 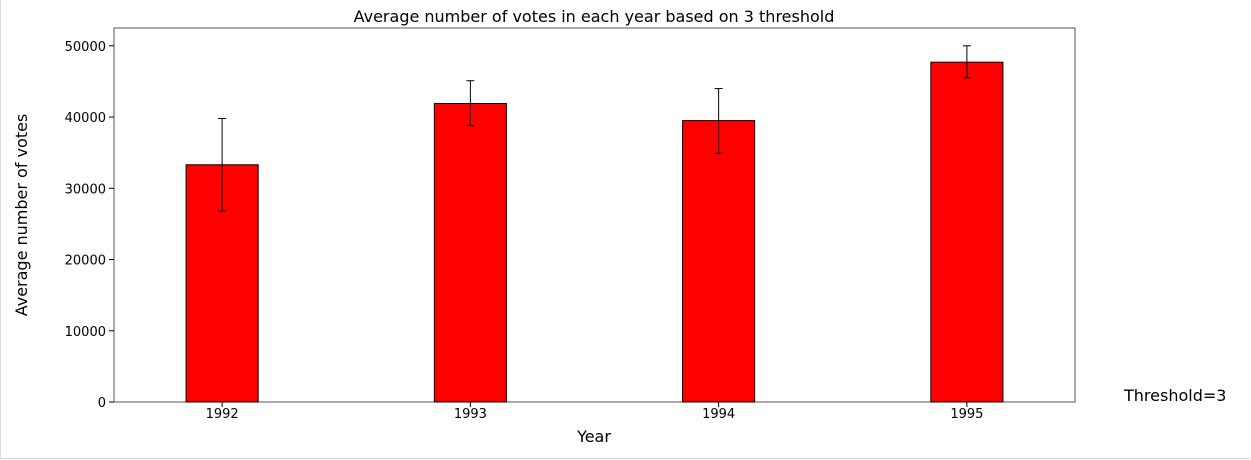 What do you see at coordinates (718, 121) in the screenshot?
I see `error-bar-1994` at bounding box center [718, 121].